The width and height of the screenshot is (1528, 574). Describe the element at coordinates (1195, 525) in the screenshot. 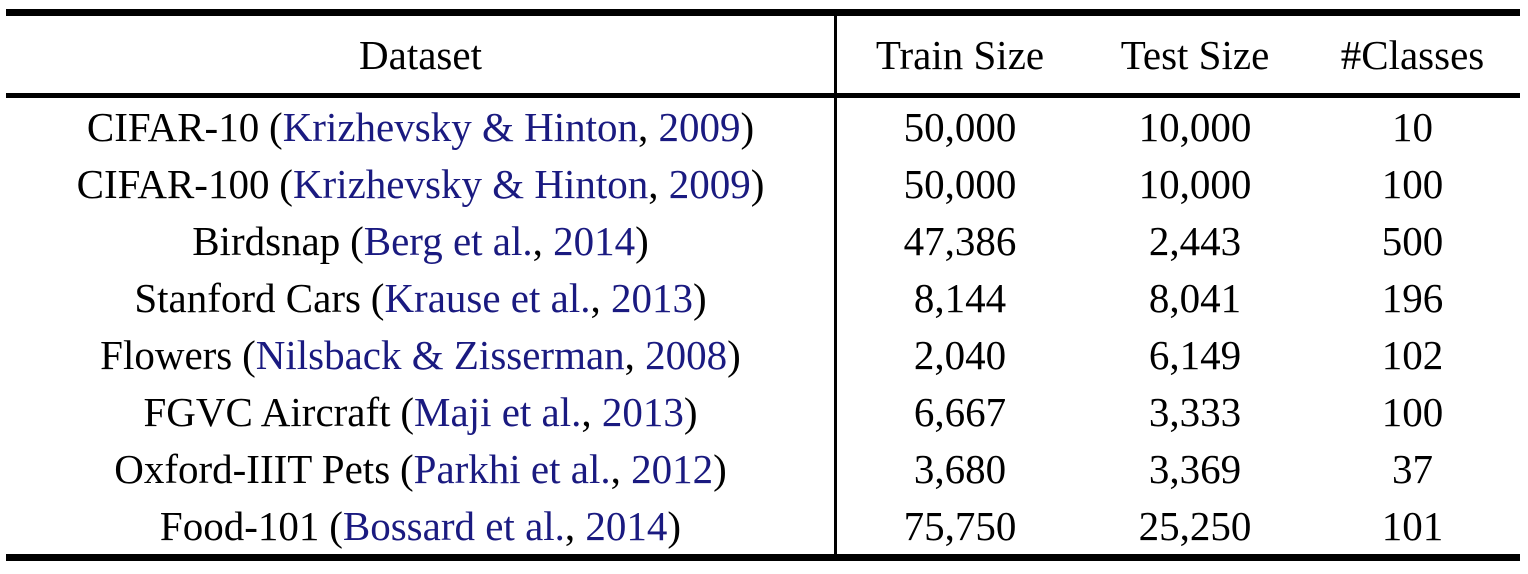

I see `test-size-cell: 25,250` at that location.